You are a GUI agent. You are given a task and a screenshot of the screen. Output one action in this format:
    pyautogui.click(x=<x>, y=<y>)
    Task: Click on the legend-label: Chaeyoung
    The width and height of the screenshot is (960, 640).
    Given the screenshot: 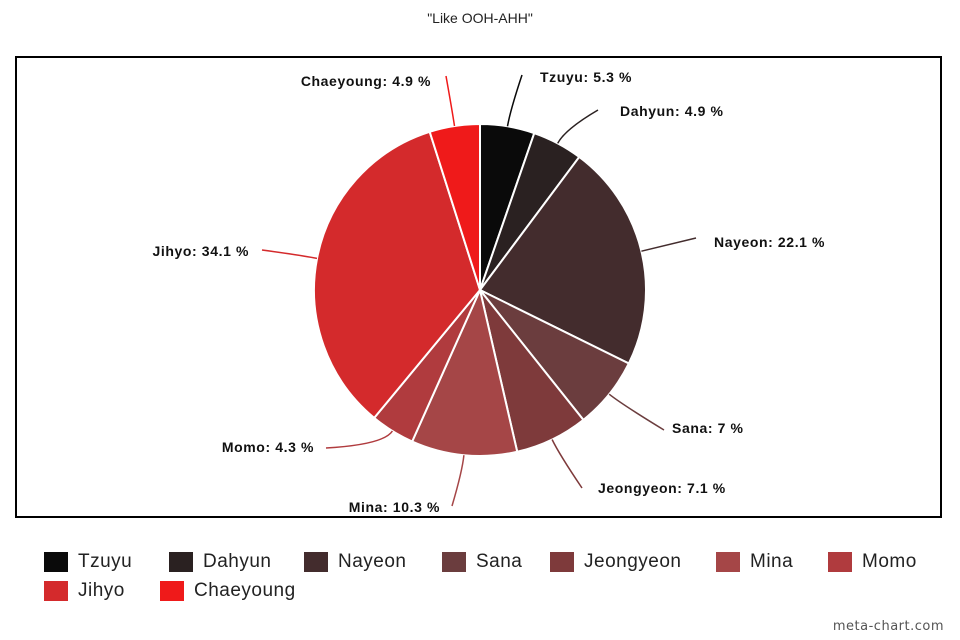 What is the action you would take?
    pyautogui.click(x=245, y=590)
    